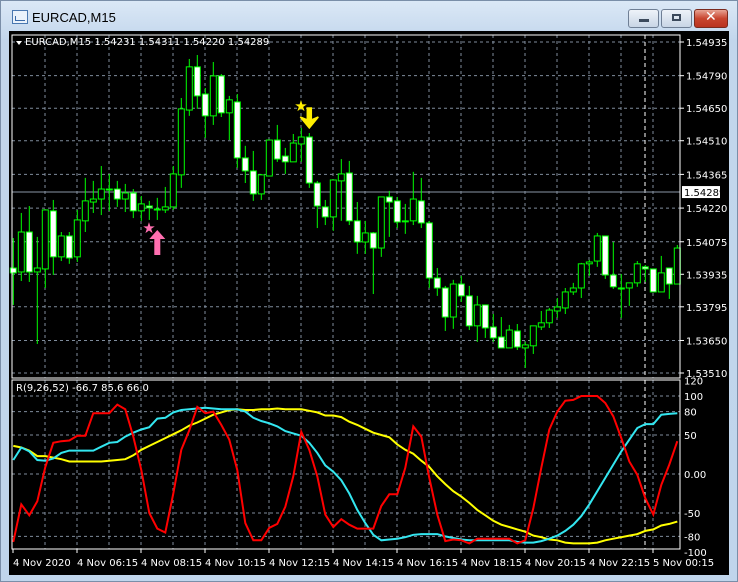 This screenshot has height=582, width=738. I want to click on buy-signal: ★, so click(154, 237).